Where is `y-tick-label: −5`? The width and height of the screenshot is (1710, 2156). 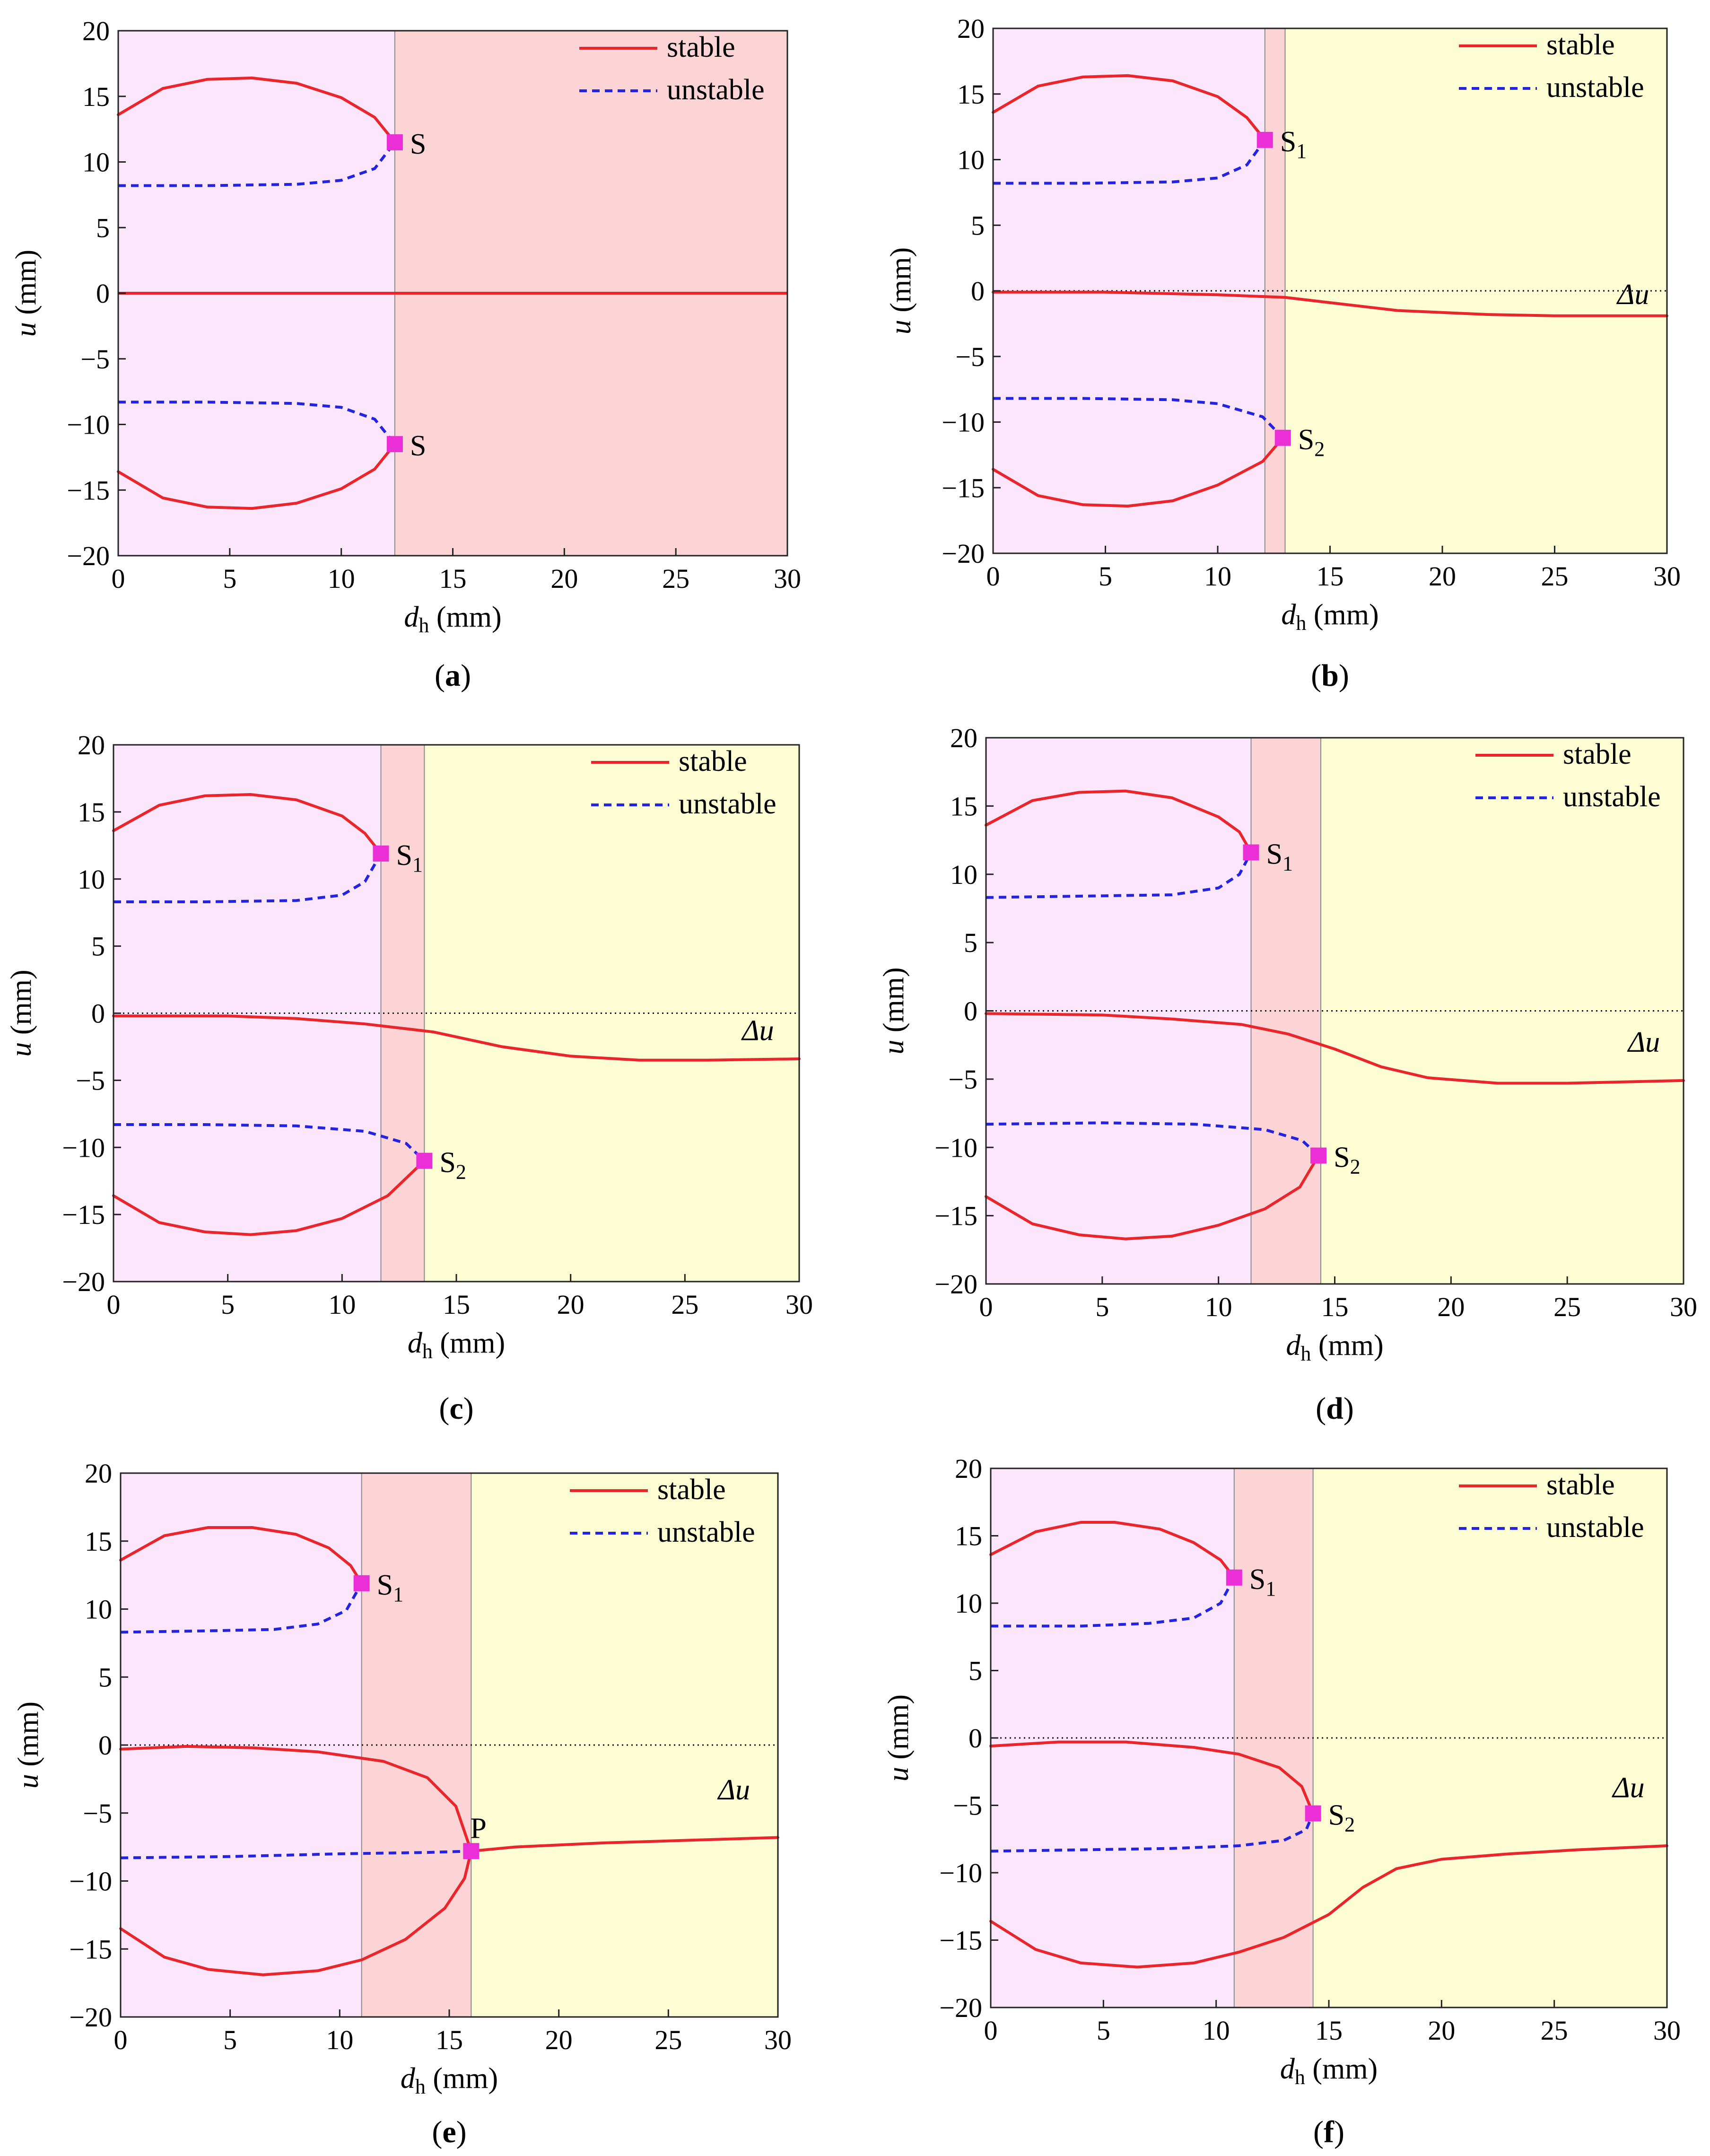
y-tick-label: −5 is located at coordinates (962, 1079).